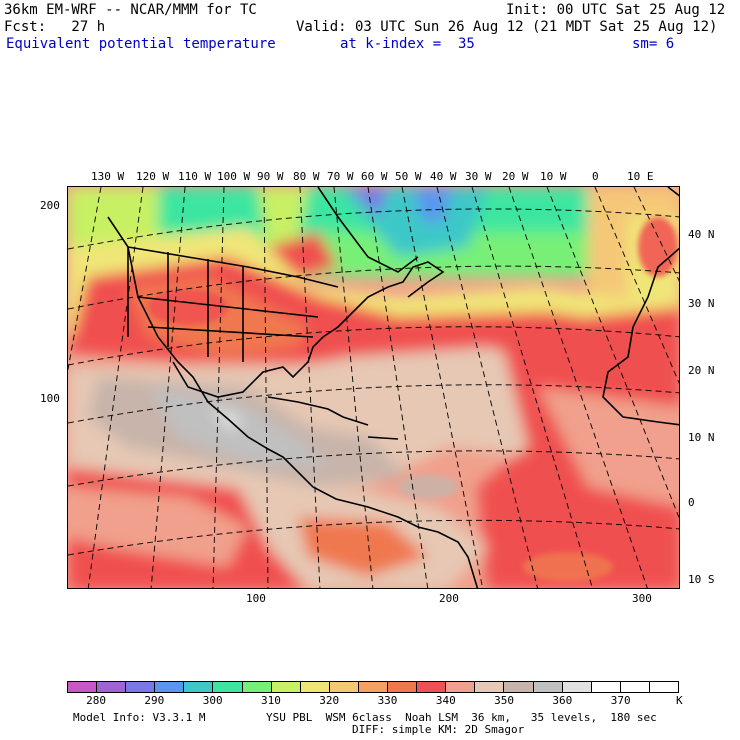 This screenshot has height=740, width=740. Describe the element at coordinates (108, 176) in the screenshot. I see `lon-label: 130 W` at that location.